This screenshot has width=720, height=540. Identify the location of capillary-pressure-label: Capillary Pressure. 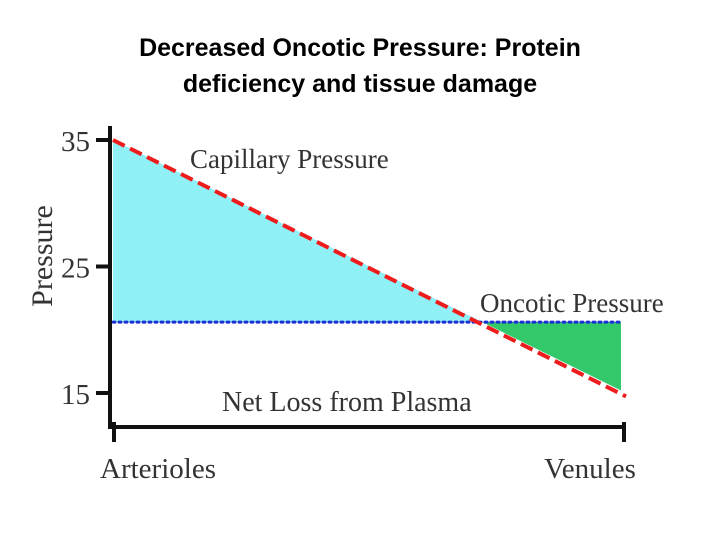
(289, 159).